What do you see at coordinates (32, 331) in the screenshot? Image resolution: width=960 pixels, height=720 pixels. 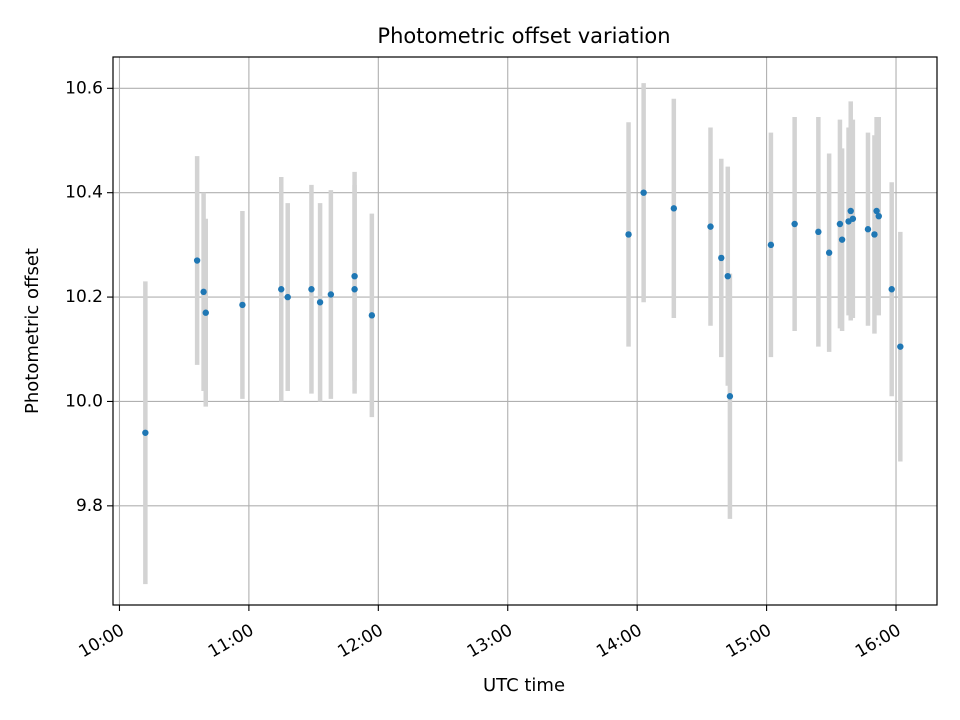 I see `y-axis-label: Photometric offset` at bounding box center [32, 331].